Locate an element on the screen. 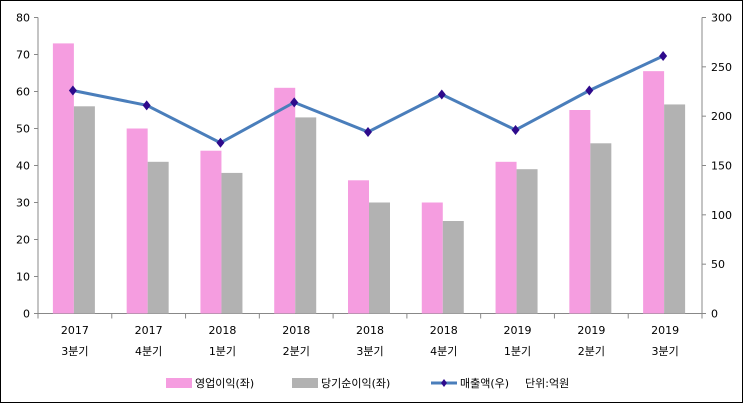  right-tick-label: 50 is located at coordinates (718, 264).